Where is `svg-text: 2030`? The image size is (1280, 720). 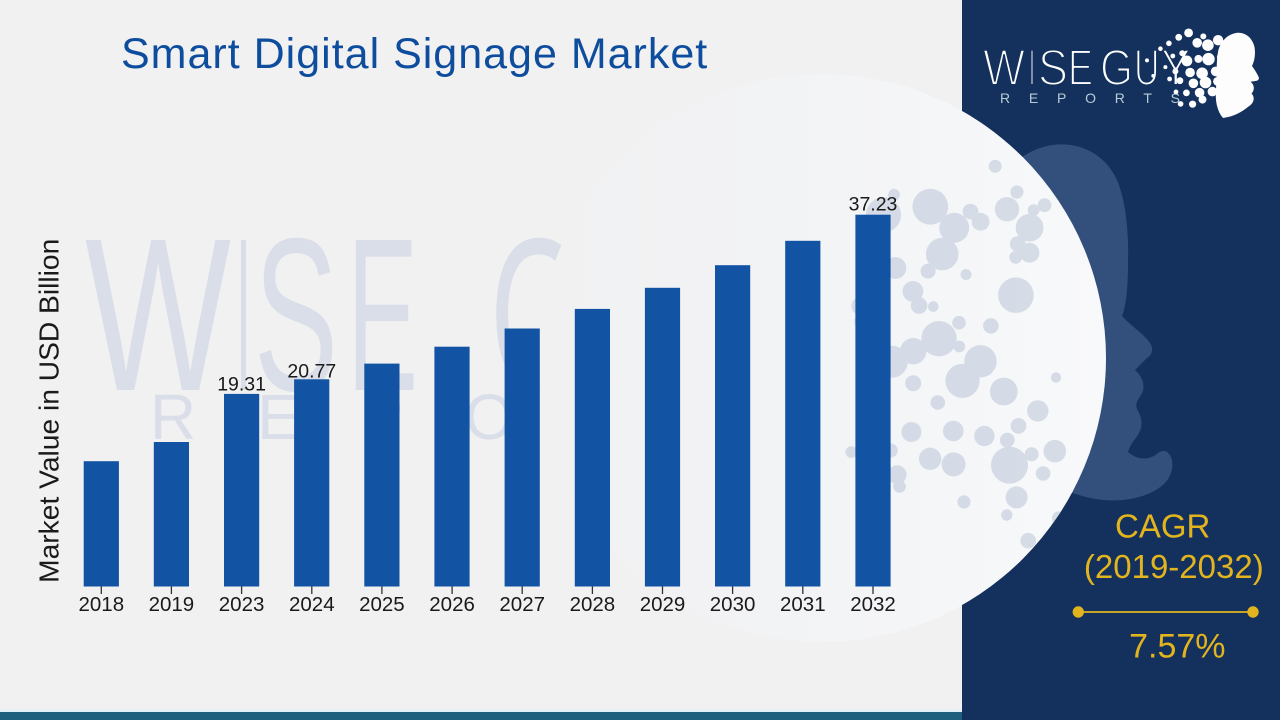 svg-text: 2030 is located at coordinates (733, 604).